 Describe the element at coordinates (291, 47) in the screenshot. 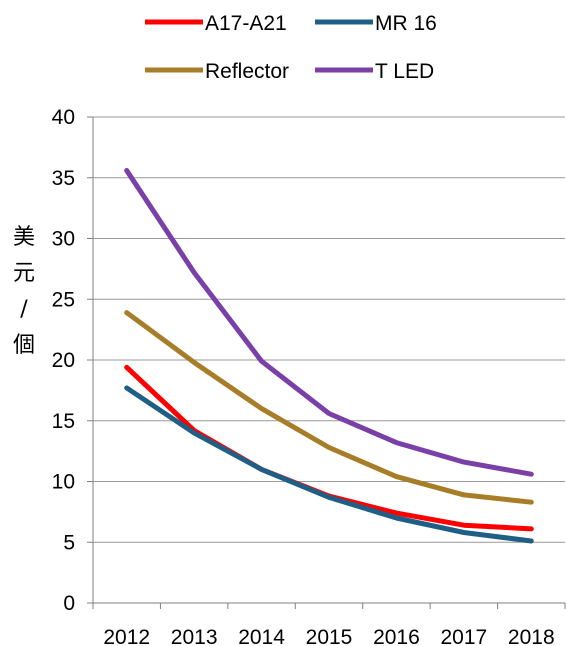

I see `legend: A17-A21 MR 16 Reflector T LED` at that location.